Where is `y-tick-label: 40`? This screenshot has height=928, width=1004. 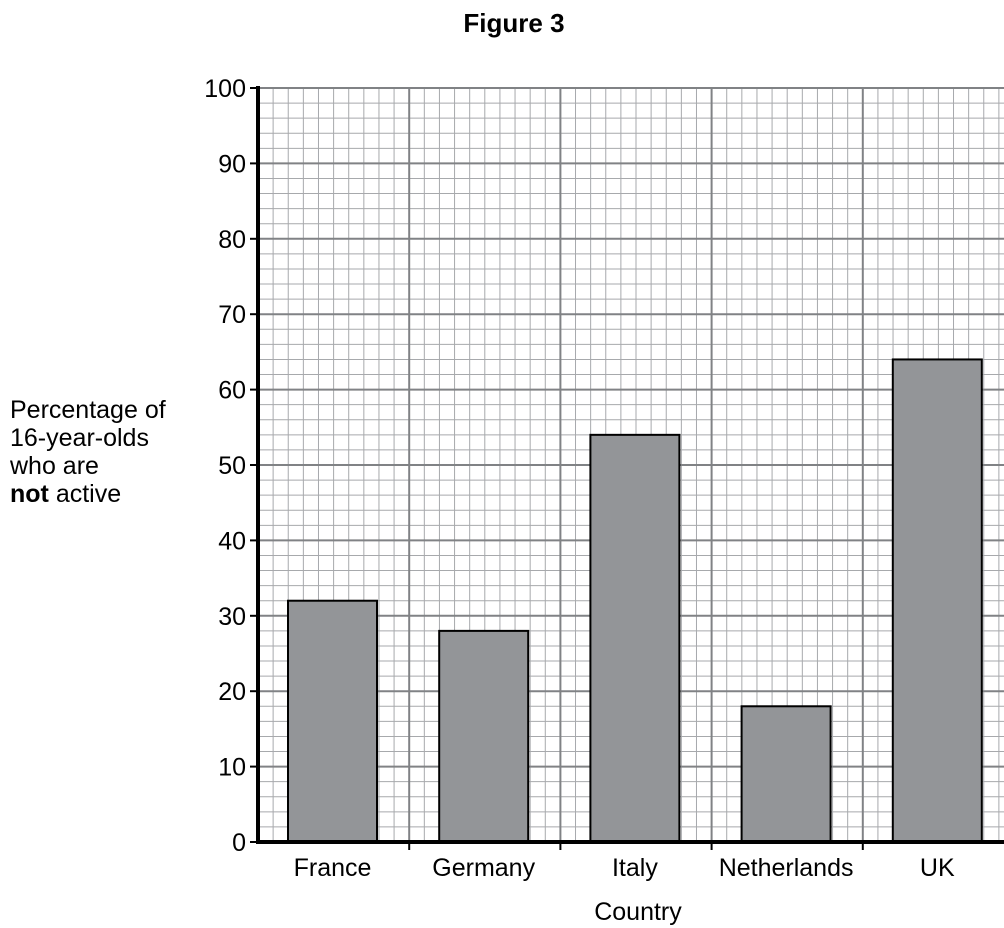
y-tick-label: 40 is located at coordinates (232, 541).